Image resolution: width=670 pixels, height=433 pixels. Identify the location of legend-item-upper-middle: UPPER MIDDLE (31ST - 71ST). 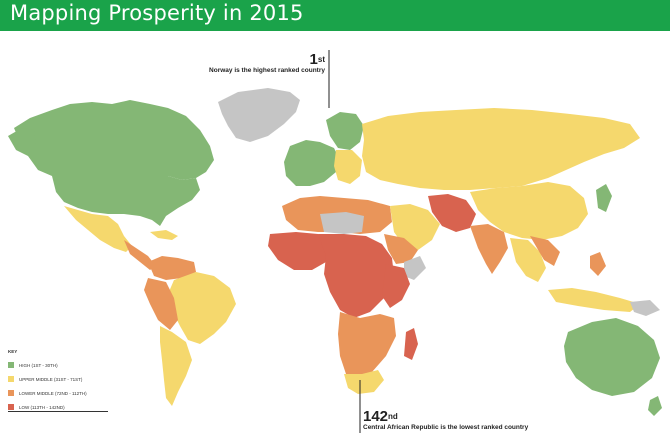
(58, 379).